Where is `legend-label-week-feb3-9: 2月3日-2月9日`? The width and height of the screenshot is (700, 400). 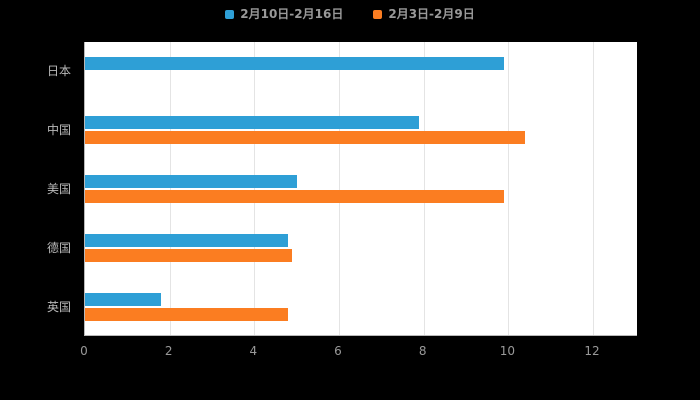 legend-label-week-feb3-9: 2月3日-2月9日 is located at coordinates (431, 14).